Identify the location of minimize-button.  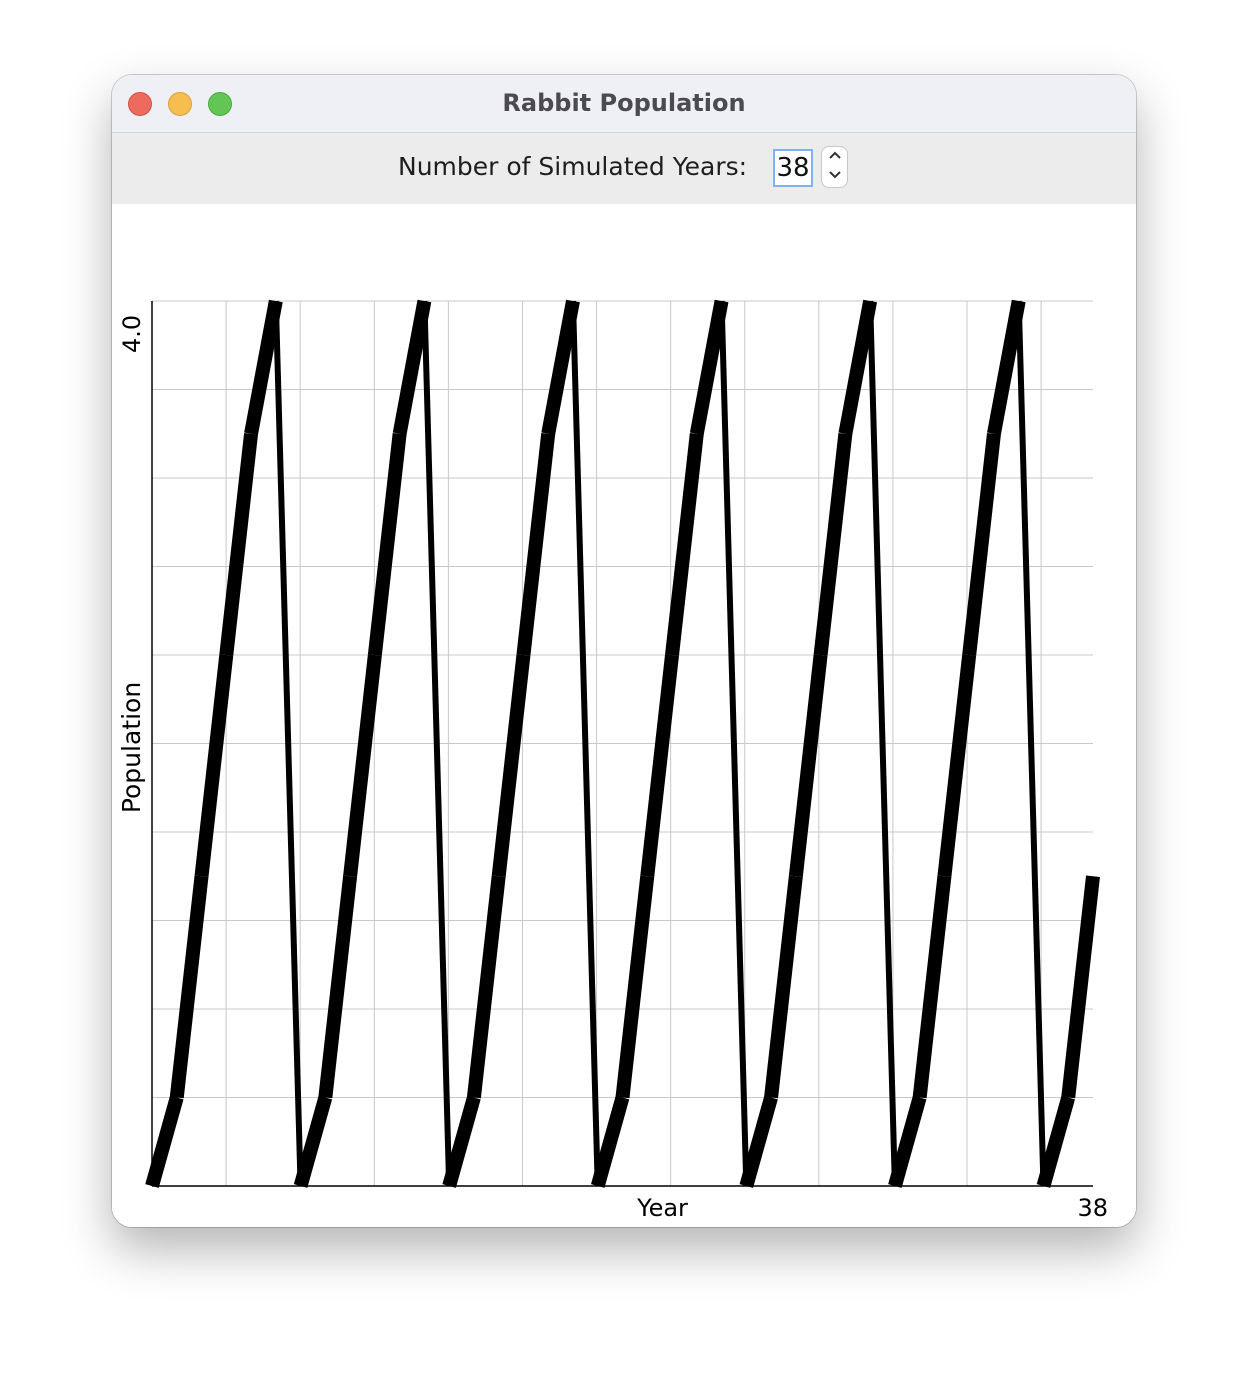
(180, 104).